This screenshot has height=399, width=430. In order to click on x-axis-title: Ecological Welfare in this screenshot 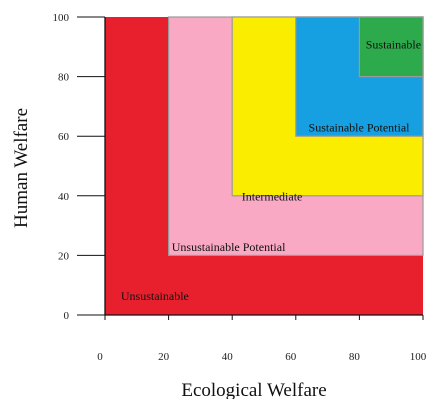, I will do `click(253, 389)`.